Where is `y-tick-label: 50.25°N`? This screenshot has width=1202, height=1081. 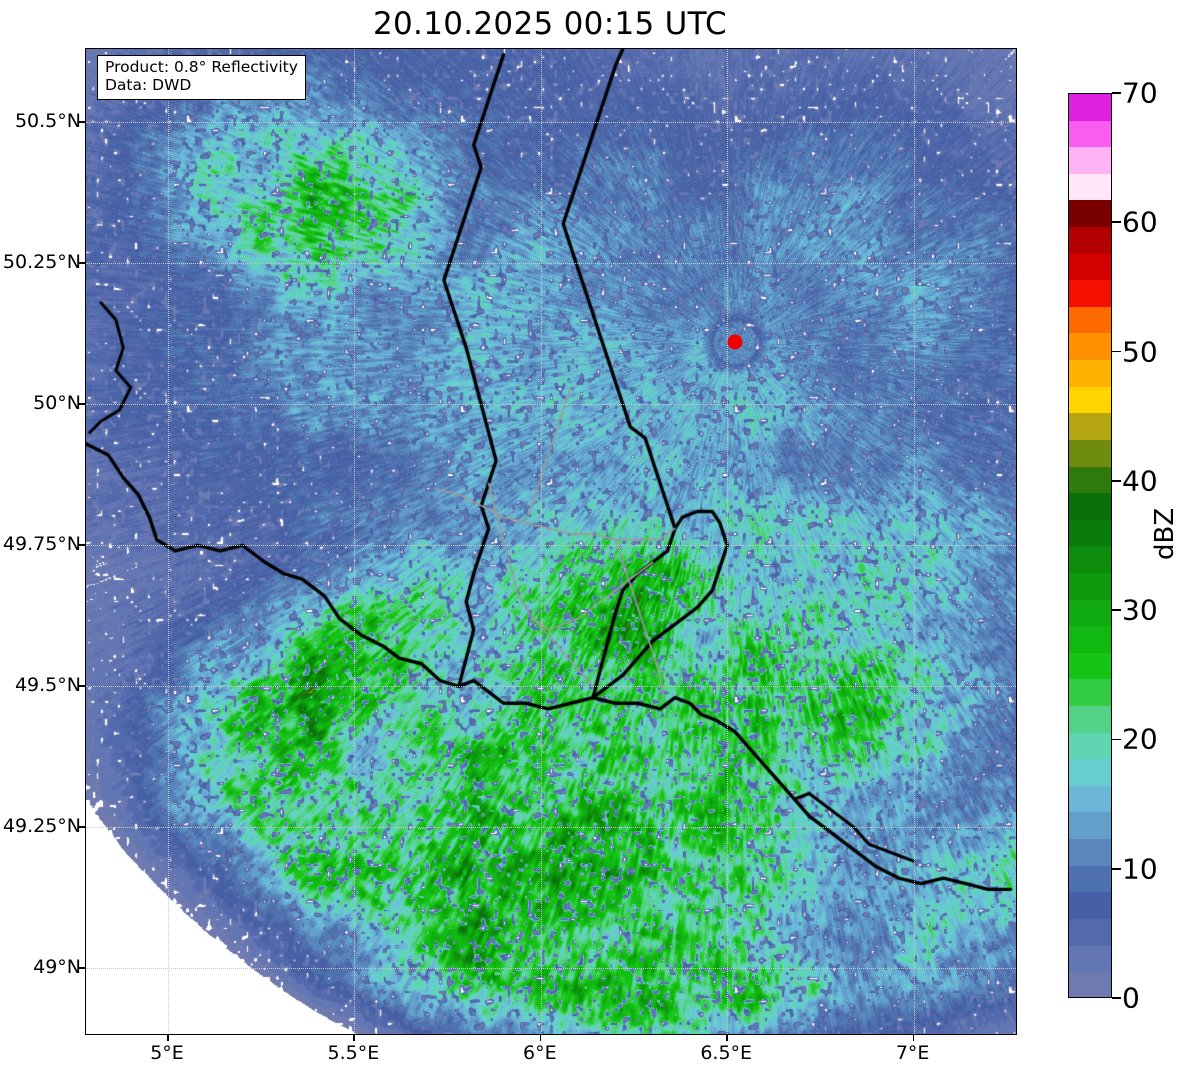 y-tick-label: 50.25°N is located at coordinates (41, 262).